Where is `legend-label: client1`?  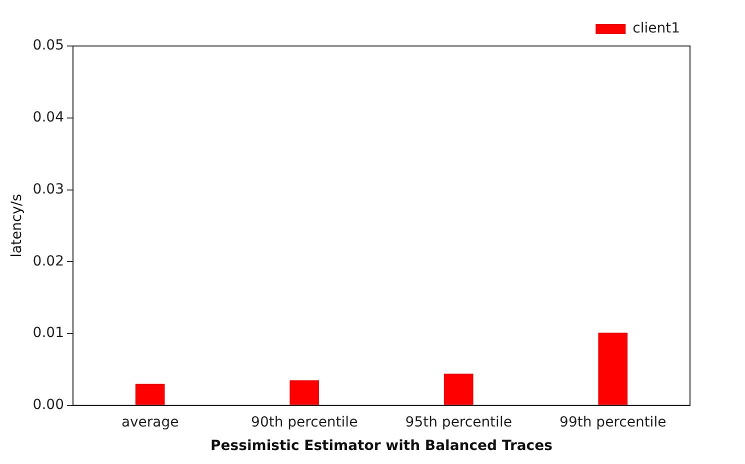
legend-label: client1 is located at coordinates (656, 28).